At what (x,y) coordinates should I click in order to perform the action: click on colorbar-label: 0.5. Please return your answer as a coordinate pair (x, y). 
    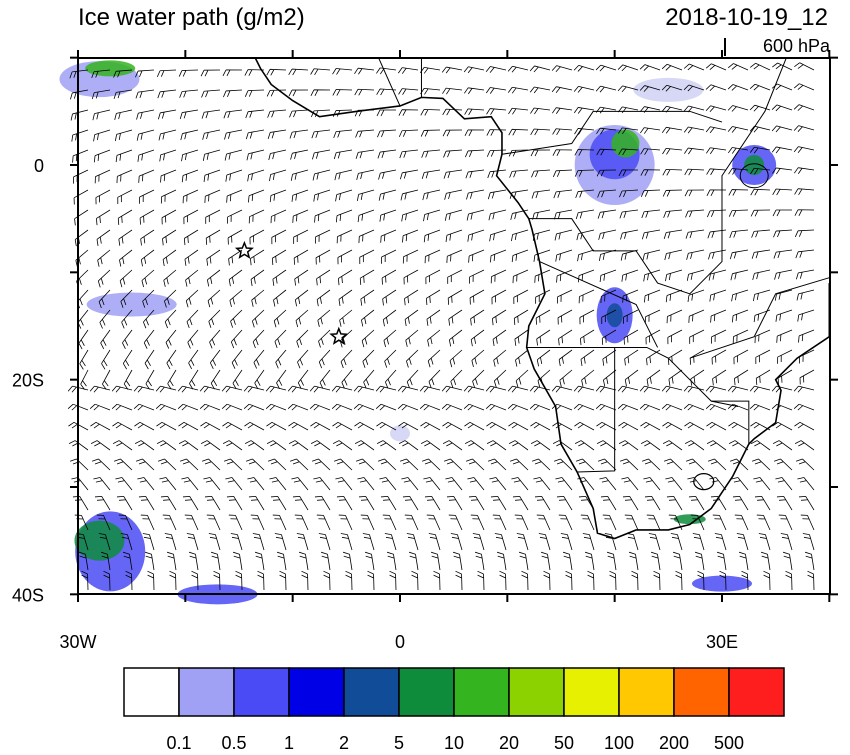
    Looking at the image, I should click on (233, 741).